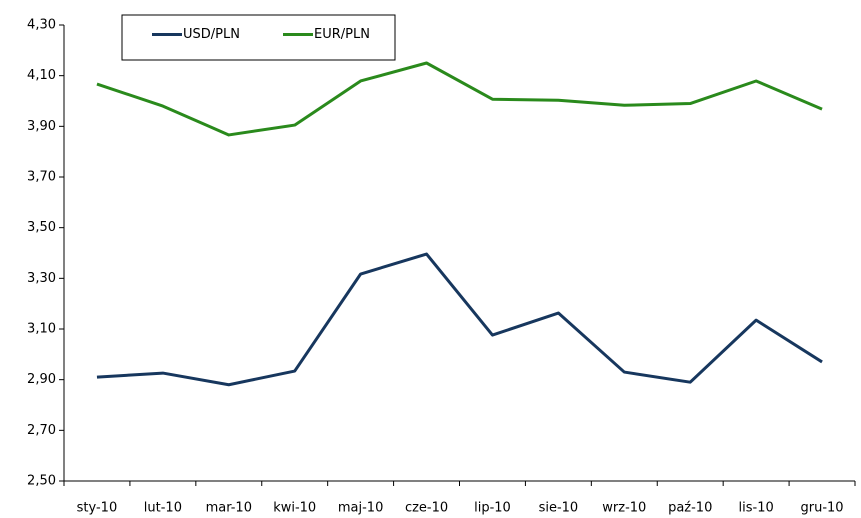 The height and width of the screenshot is (518, 861). Describe the element at coordinates (41, 75) in the screenshot. I see `y-tick-label: 4,10` at that location.